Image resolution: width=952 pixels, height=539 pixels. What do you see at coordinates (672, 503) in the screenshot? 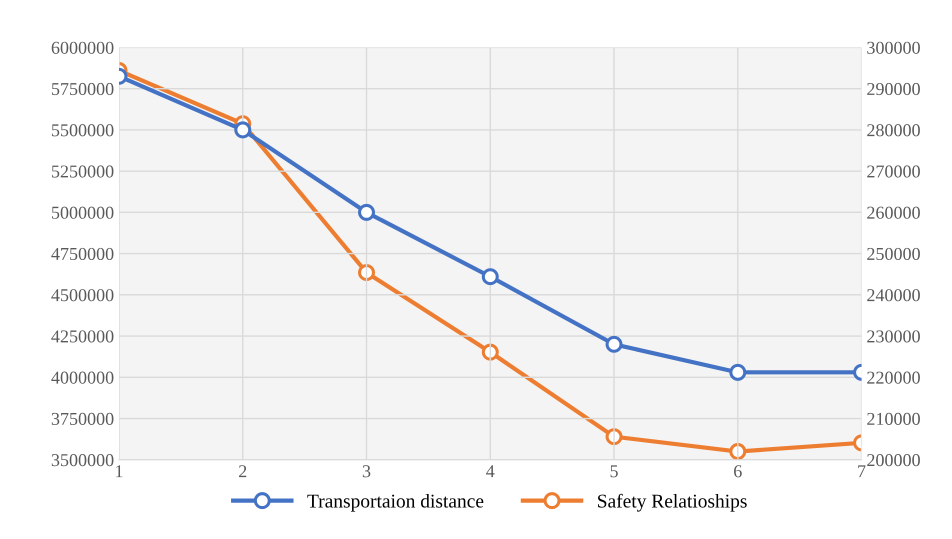
I see `legend-label: Safety Relatioships` at bounding box center [672, 503].